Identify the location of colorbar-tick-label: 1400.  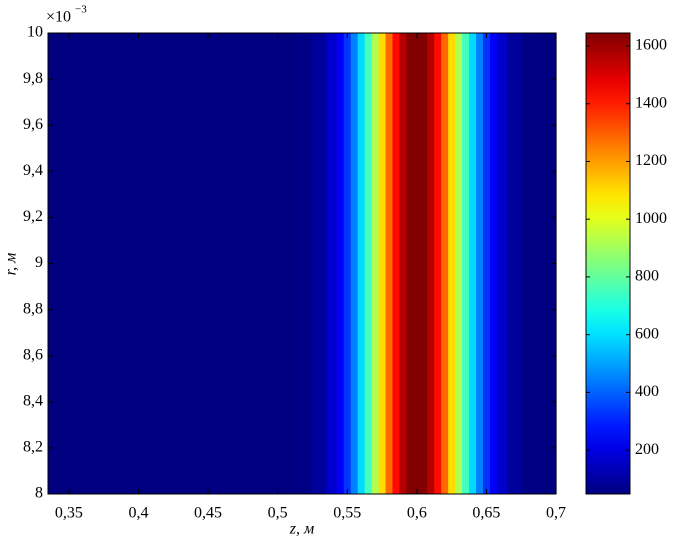
(651, 102).